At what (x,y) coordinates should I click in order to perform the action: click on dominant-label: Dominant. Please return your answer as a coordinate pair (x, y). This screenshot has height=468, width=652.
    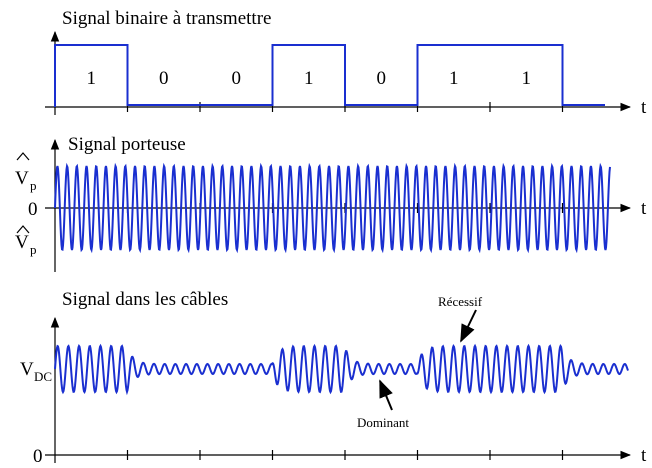
    Looking at the image, I should click on (383, 422).